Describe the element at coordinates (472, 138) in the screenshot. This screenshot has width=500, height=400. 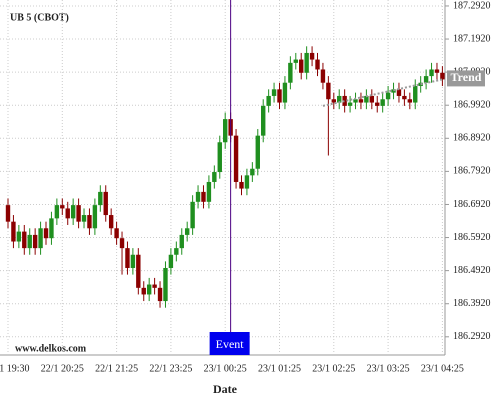
I see `y-tick-label: 186.8920` at that location.